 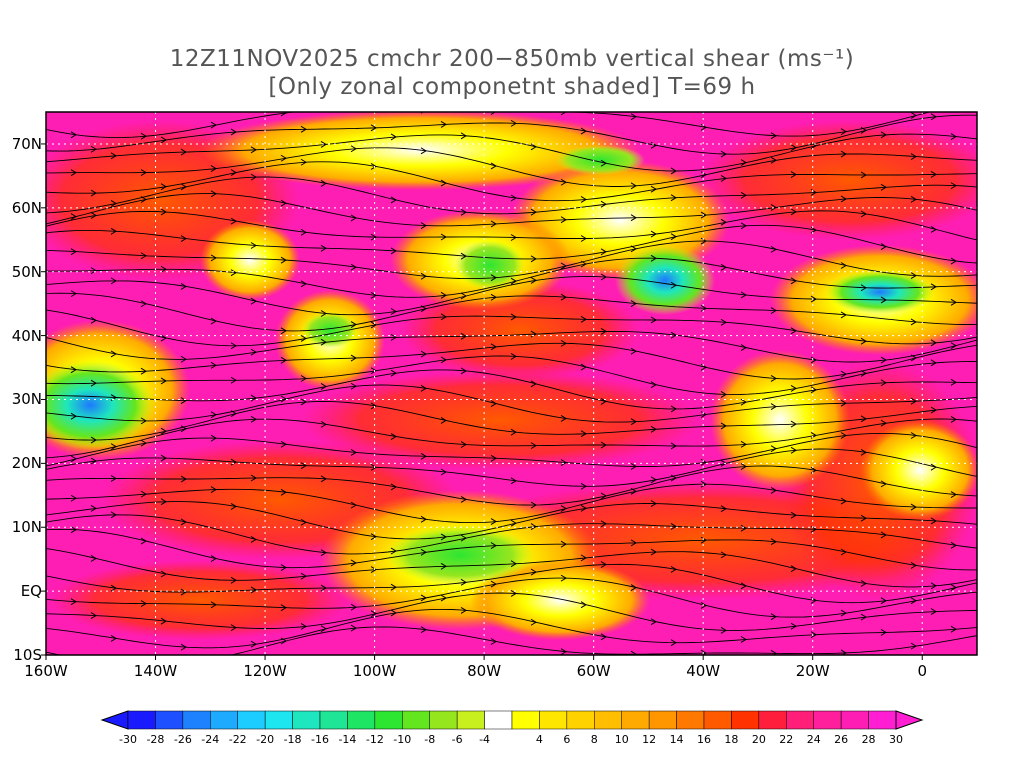 What do you see at coordinates (374, 671) in the screenshot?
I see `lon-label: 100W` at bounding box center [374, 671].